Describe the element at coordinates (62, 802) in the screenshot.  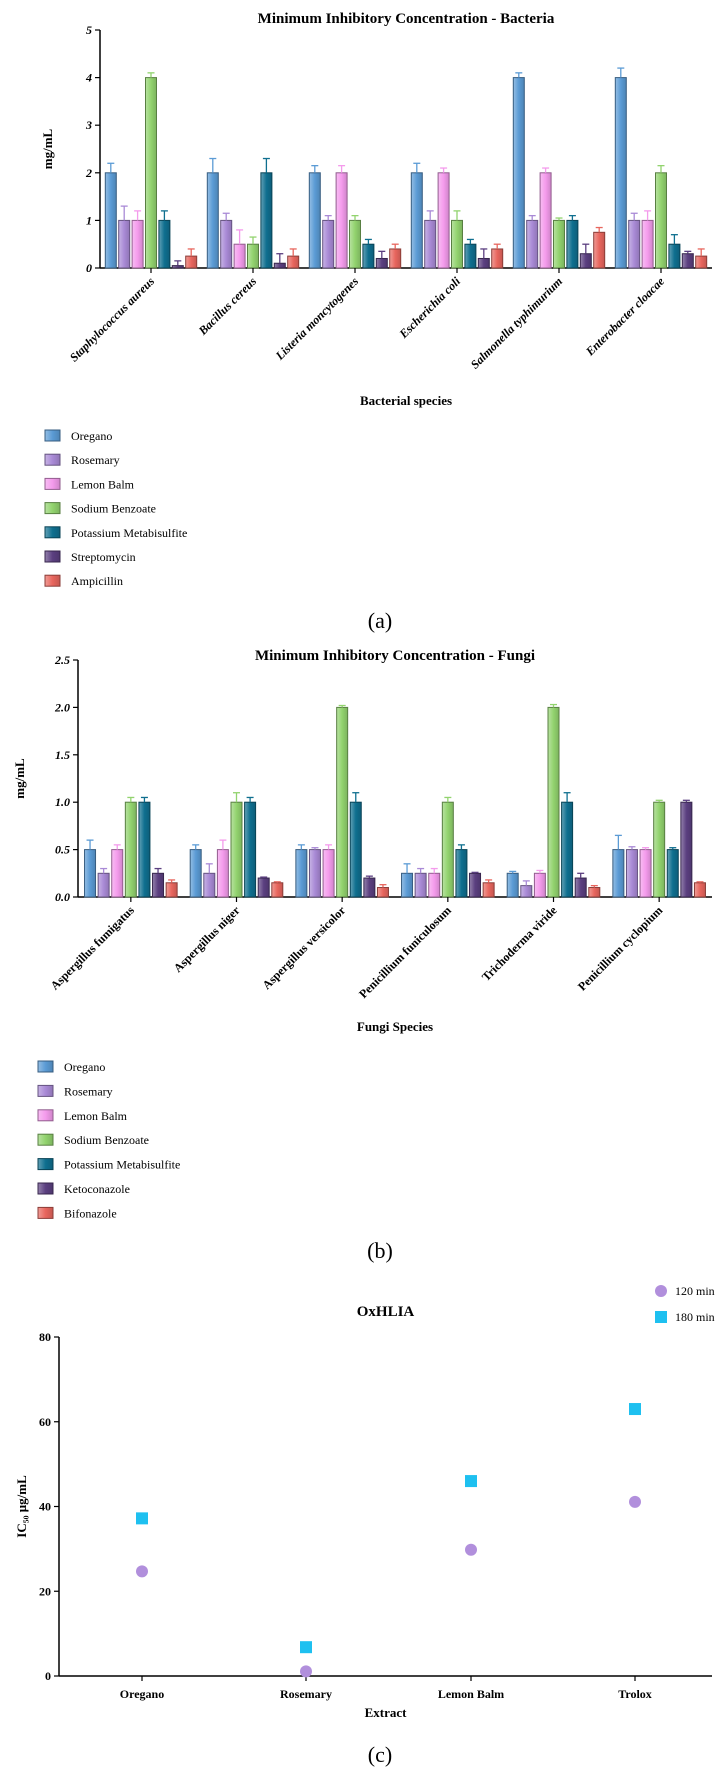
I see `y-tick-label: 1.0` at that location.